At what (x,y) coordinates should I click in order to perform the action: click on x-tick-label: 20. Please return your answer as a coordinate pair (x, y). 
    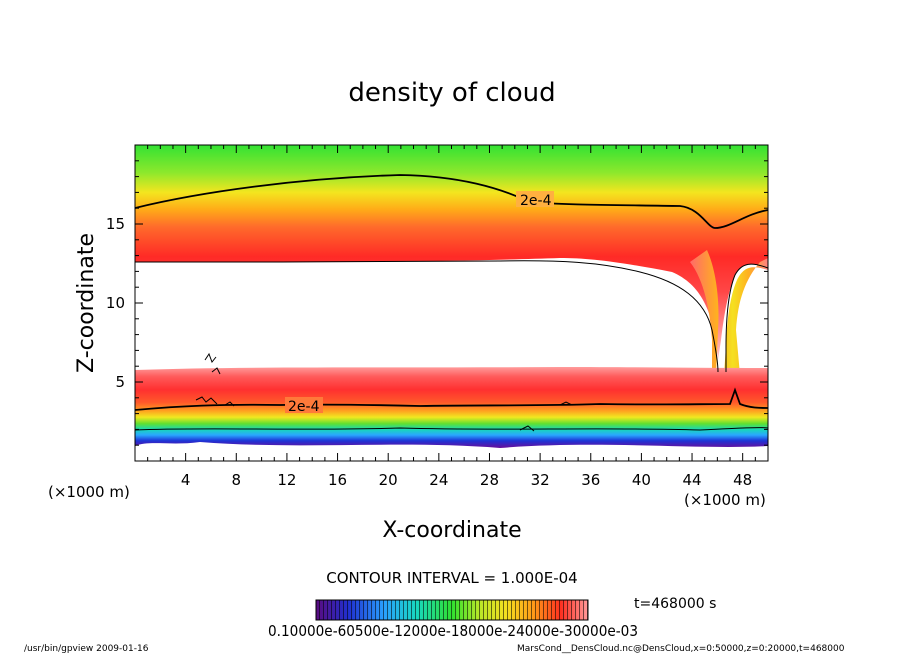
    Looking at the image, I should click on (388, 480).